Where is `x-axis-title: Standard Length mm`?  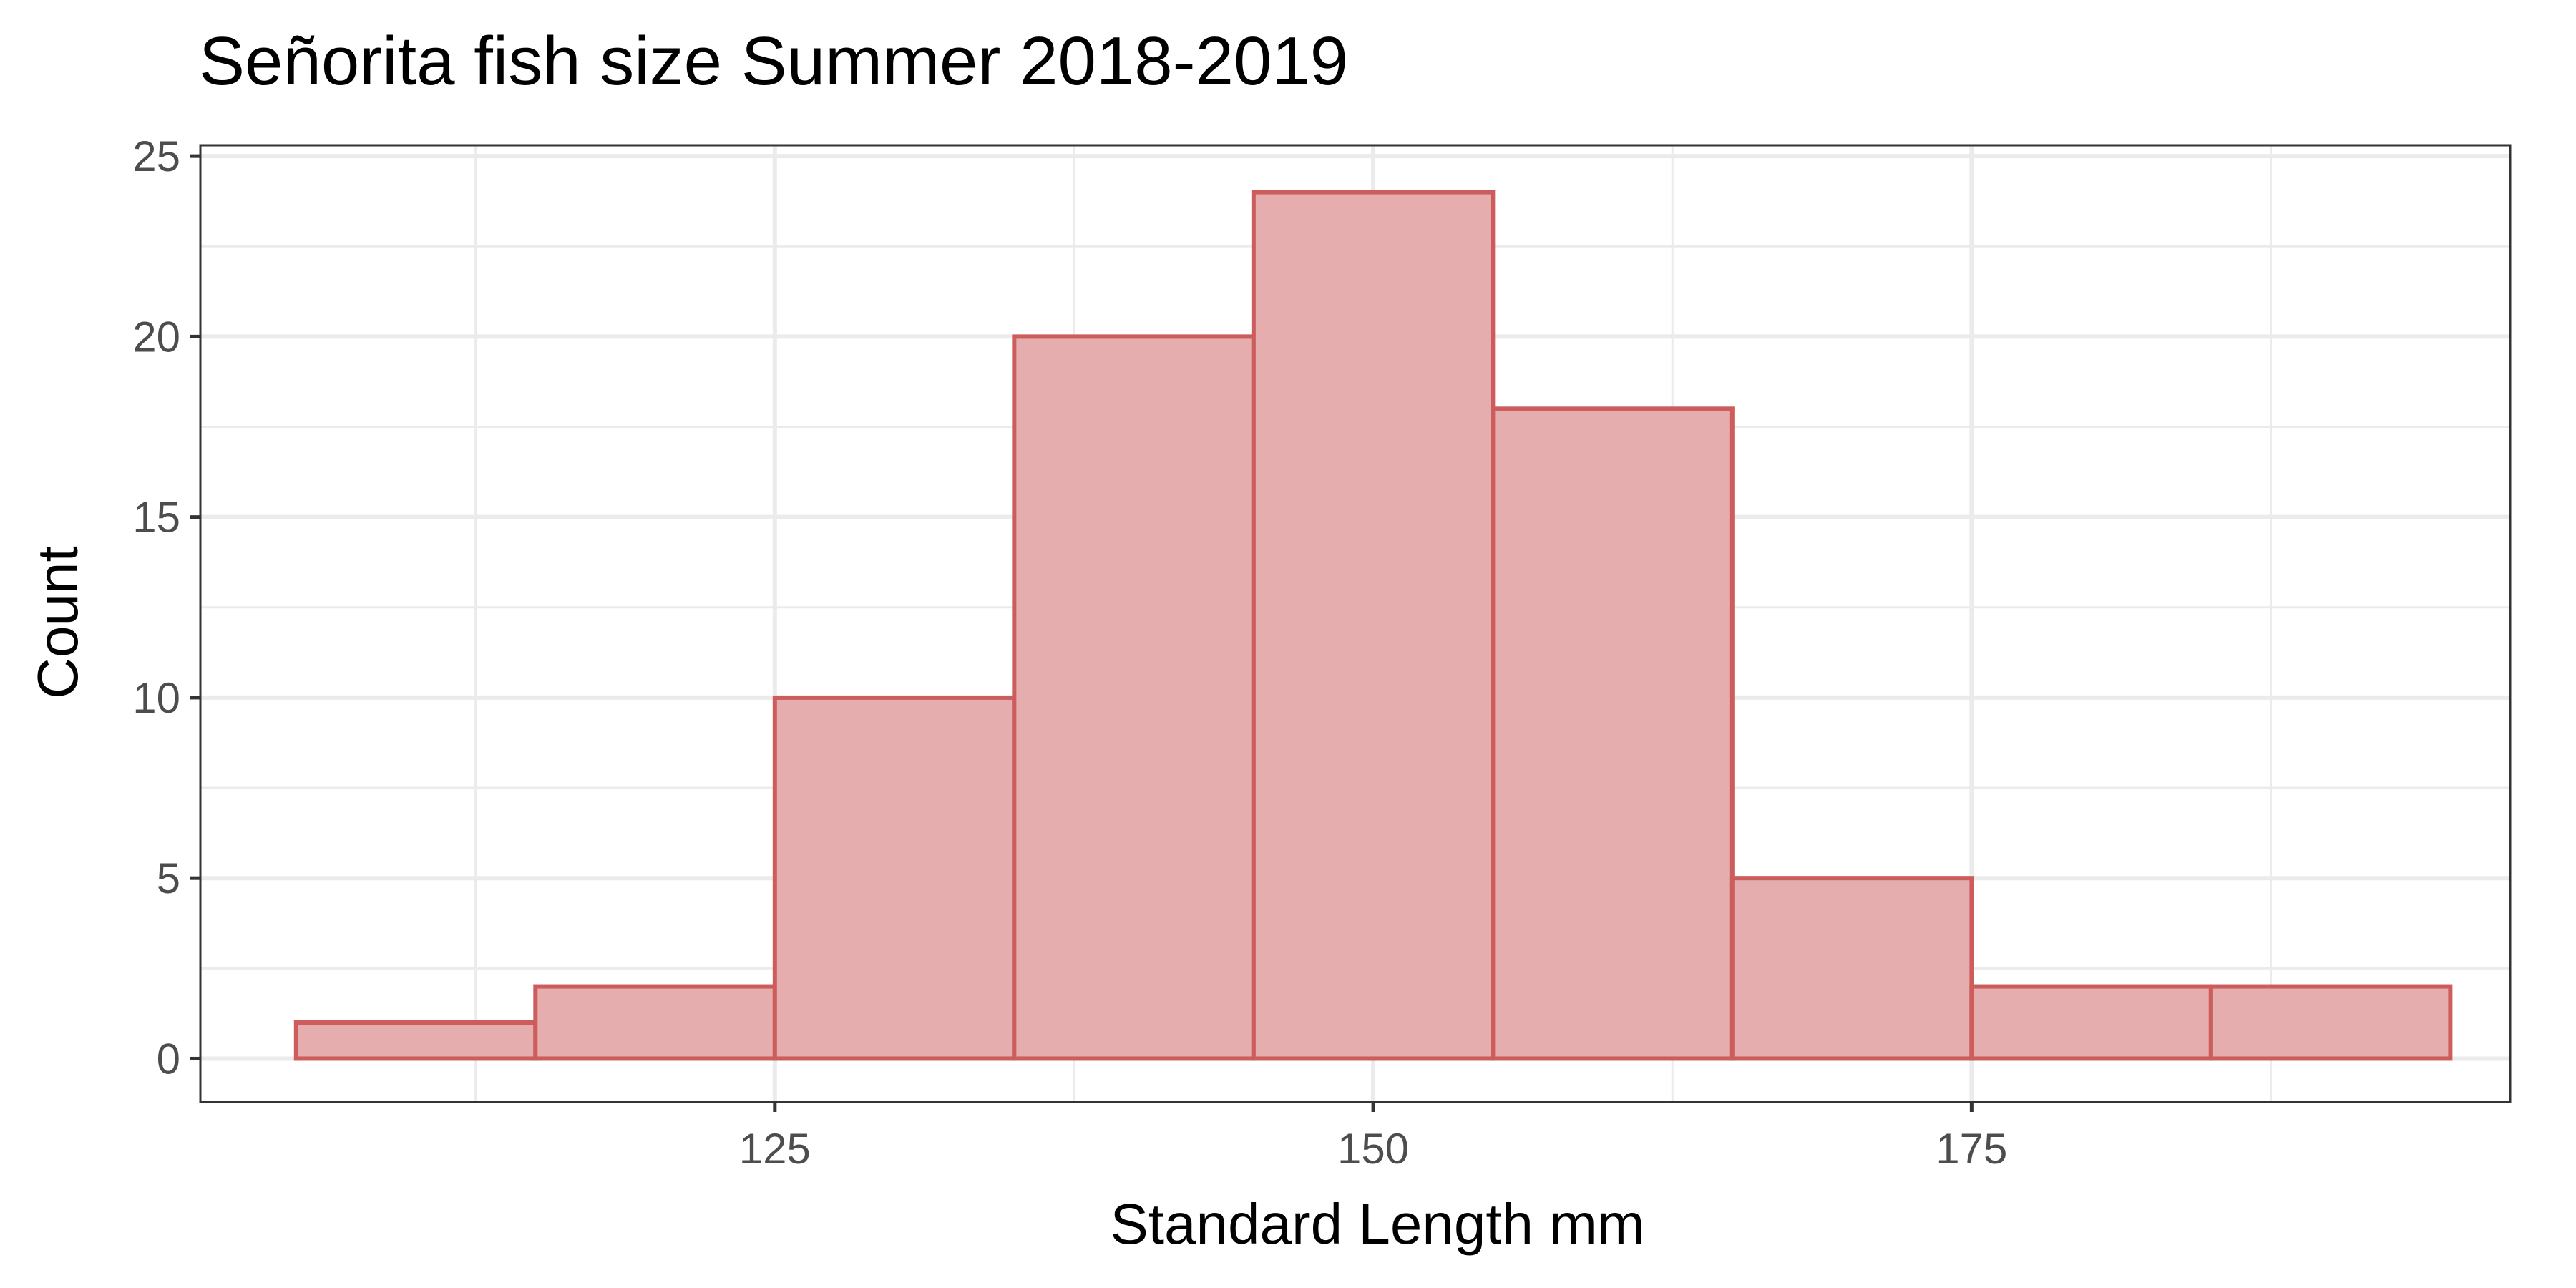 x-axis-title: Standard Length mm is located at coordinates (1377, 1224).